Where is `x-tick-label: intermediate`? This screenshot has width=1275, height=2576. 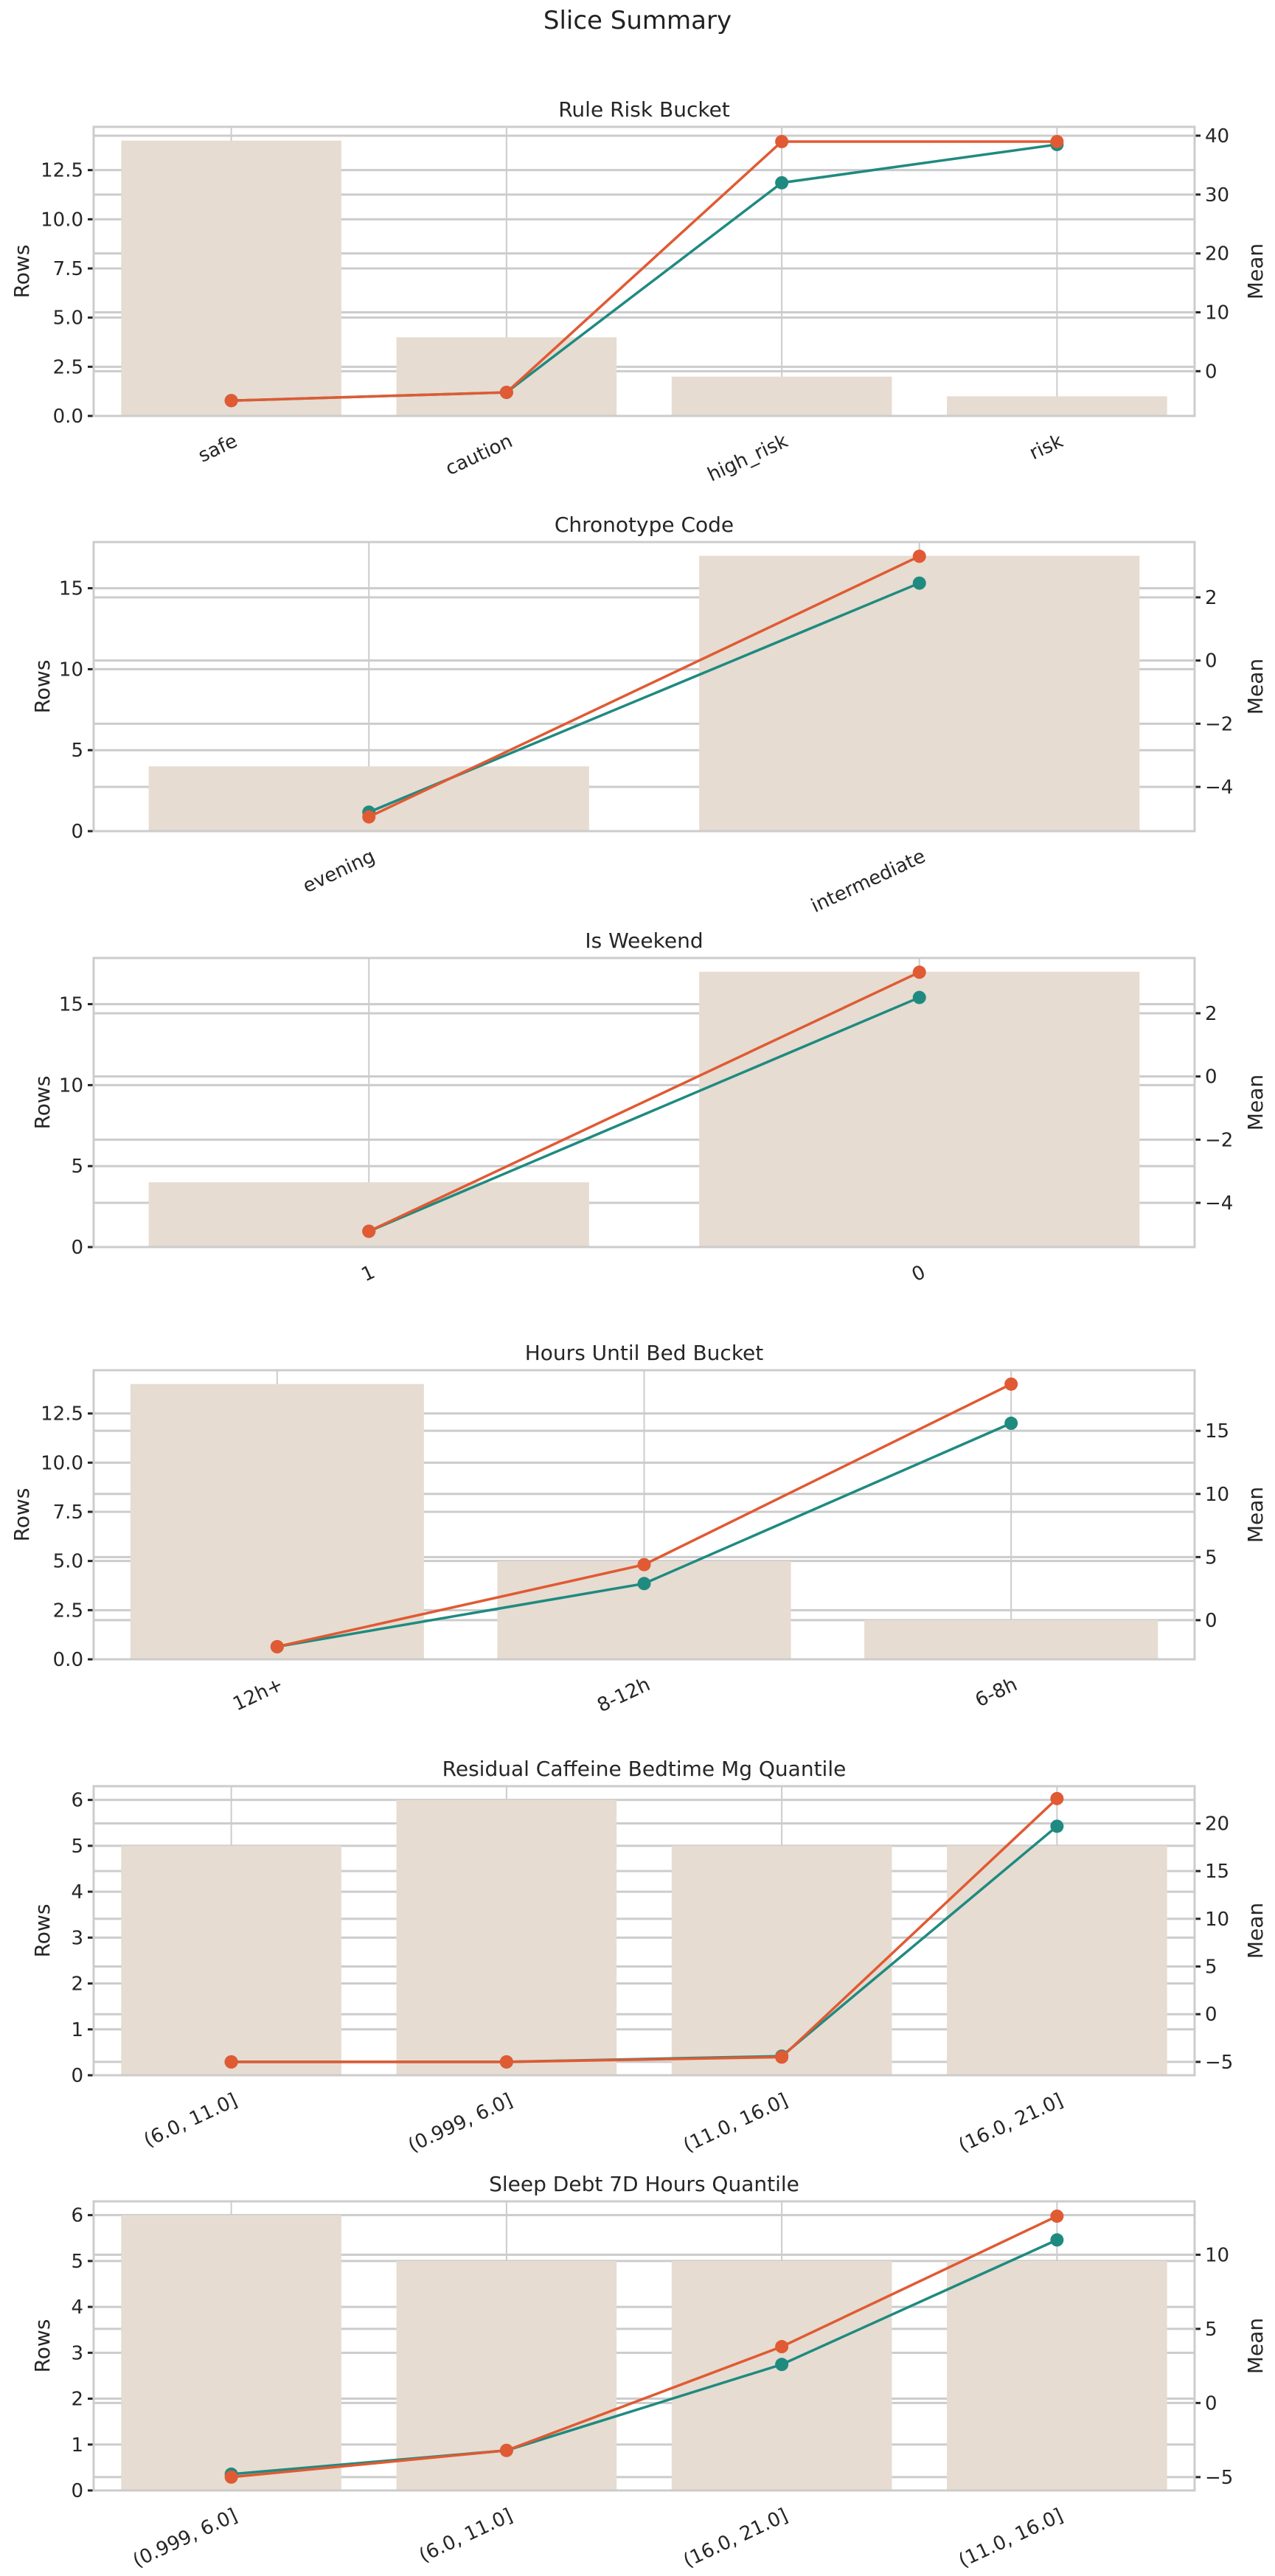 x-tick-label: intermediate is located at coordinates (867, 881).